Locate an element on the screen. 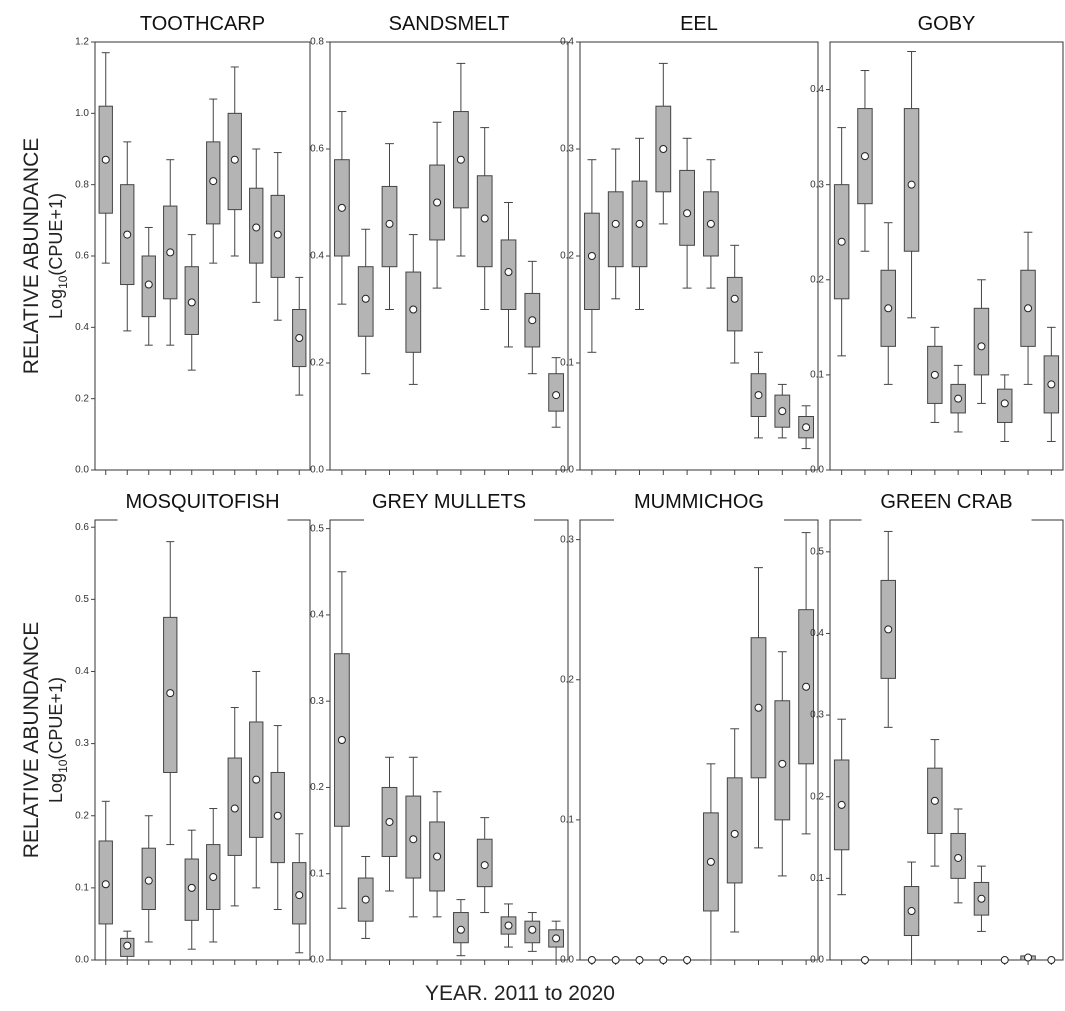 The width and height of the screenshot is (1065, 1011). panel-title: MOSQUITOFISH is located at coordinates (202, 502).